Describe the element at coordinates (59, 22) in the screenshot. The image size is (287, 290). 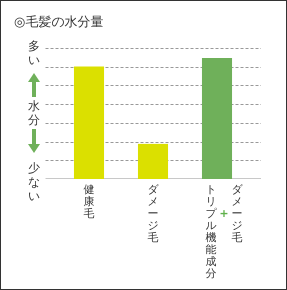
I see `chart-title: ◎毛髪の水分量` at that location.